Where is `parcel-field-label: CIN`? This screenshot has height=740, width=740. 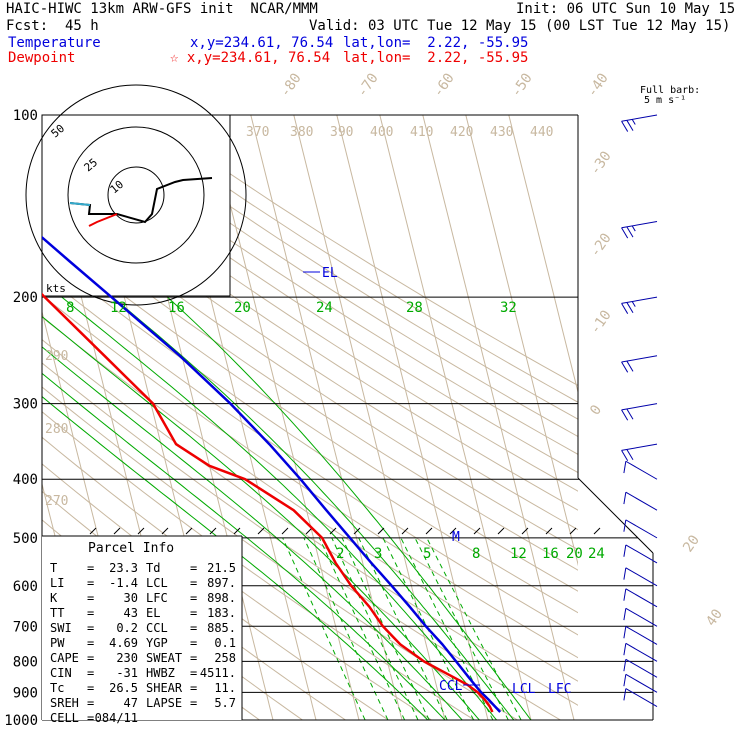 parcel-field-label: CIN is located at coordinates (61, 673).